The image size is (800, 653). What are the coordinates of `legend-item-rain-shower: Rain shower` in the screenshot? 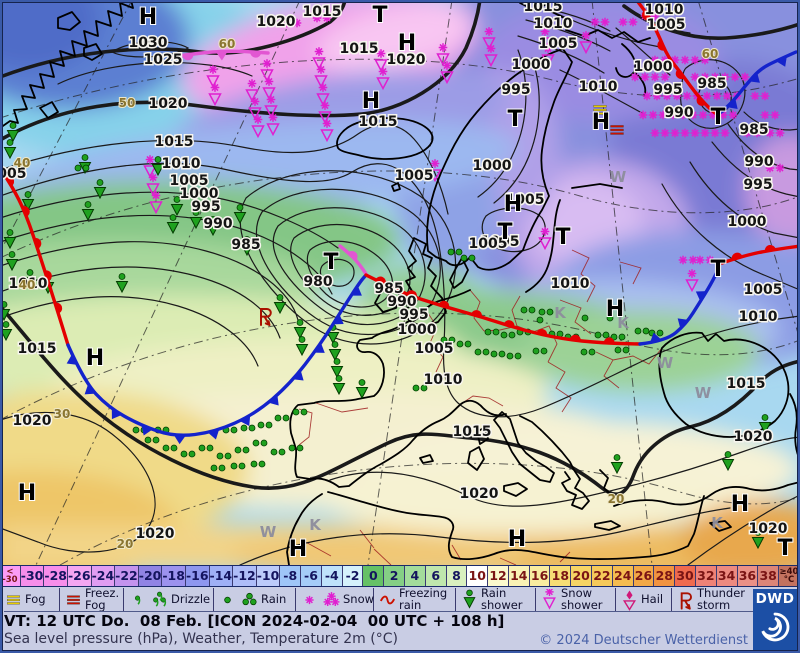 It's located at (496, 599).